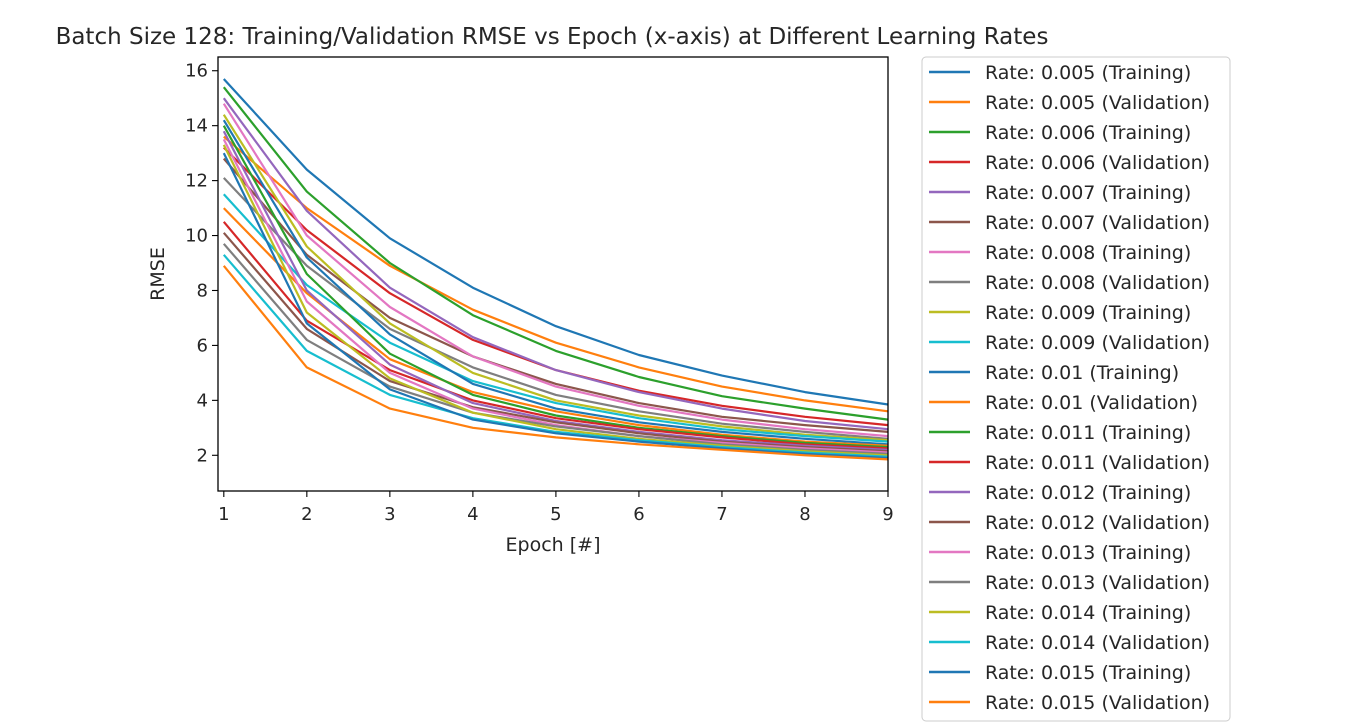  I want to click on legend-entry: Rate: 0.011 (Validation), so click(1097, 463).